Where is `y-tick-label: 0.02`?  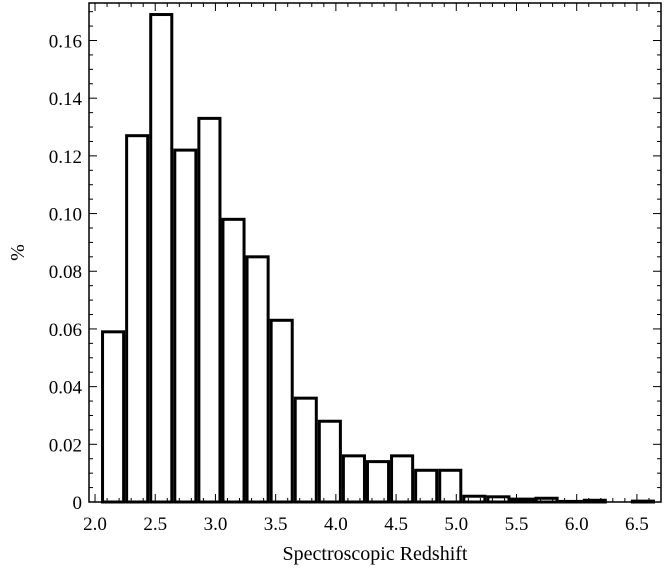 y-tick-label: 0.02 is located at coordinates (65, 445).